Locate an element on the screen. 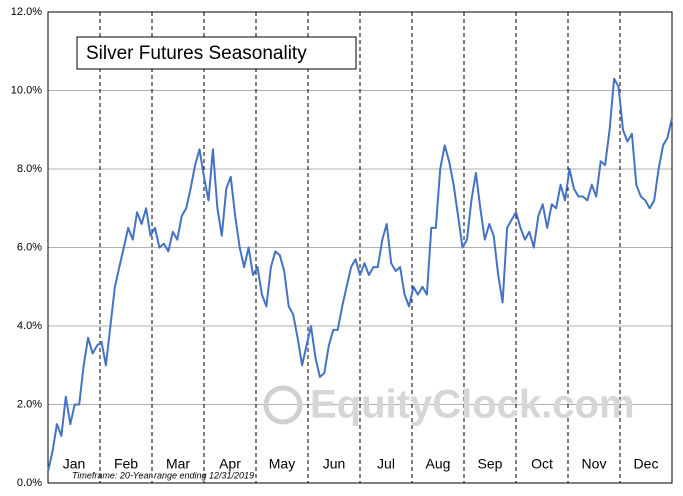 The image size is (683, 496). y-tick-label: 10.0% is located at coordinates (26, 90).